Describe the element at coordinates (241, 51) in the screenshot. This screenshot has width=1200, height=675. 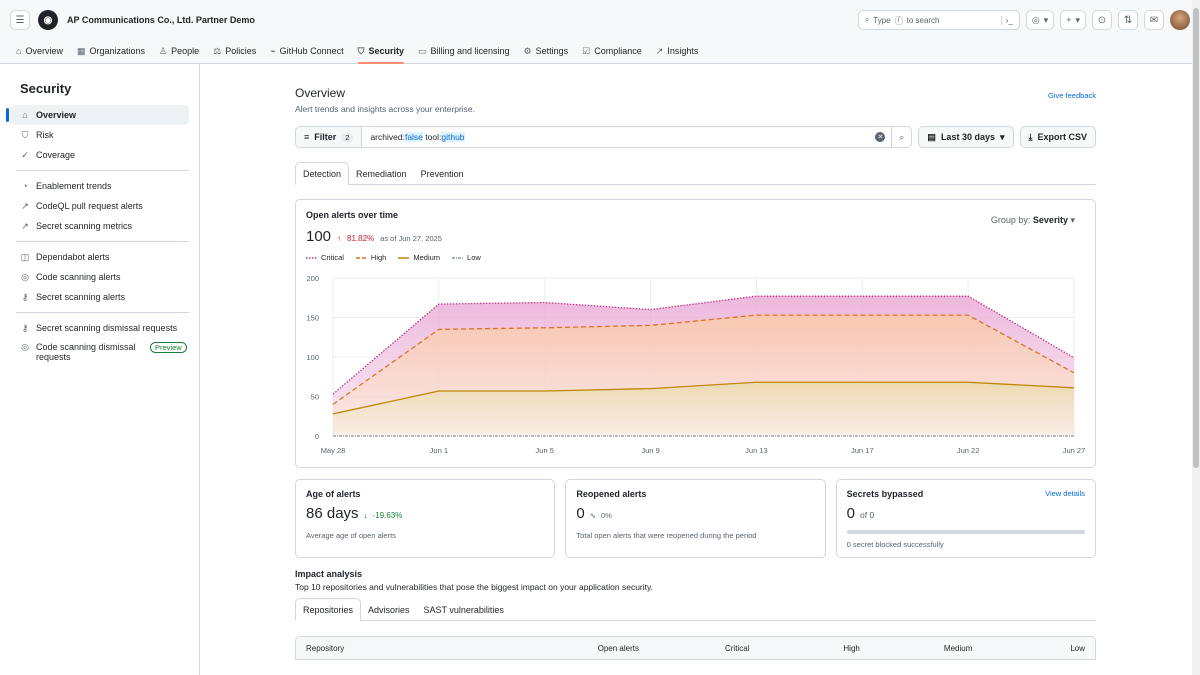
I see `nav-label: Policies` at that location.